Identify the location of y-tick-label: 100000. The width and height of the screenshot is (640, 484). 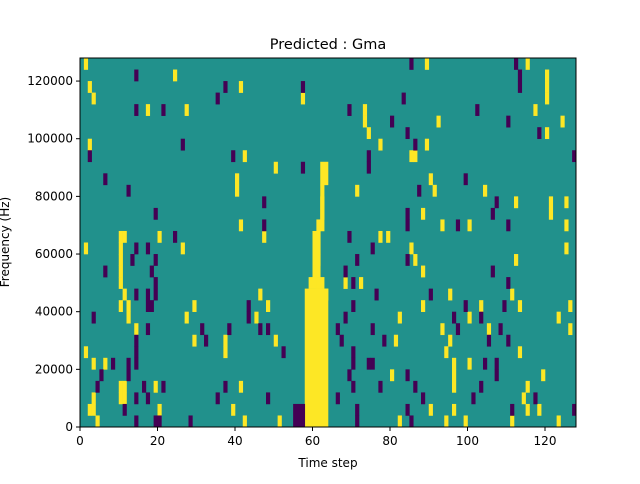
(50, 139).